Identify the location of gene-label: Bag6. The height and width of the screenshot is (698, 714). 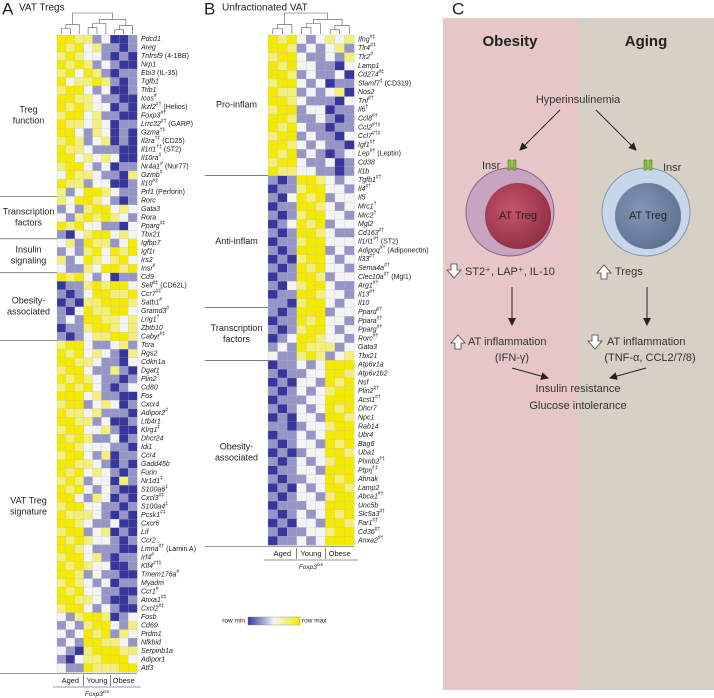
(366, 444).